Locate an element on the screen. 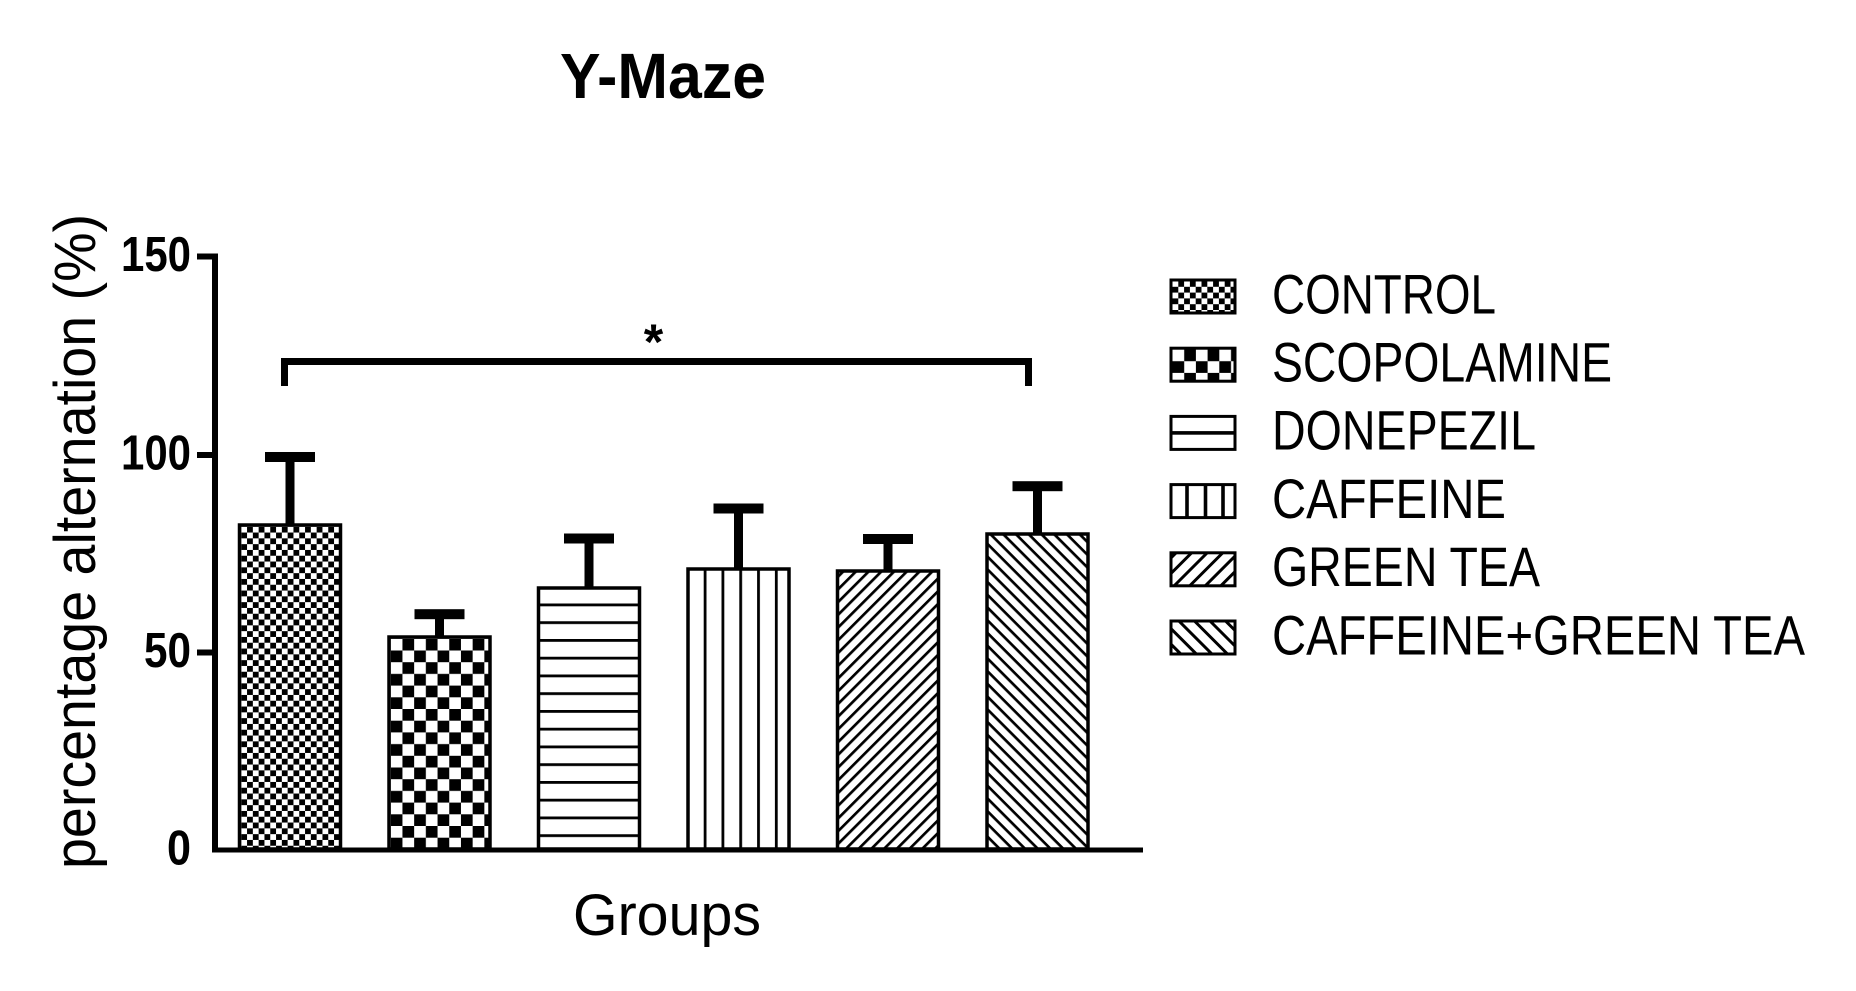  svg-text: Y-Maze is located at coordinates (663, 76).